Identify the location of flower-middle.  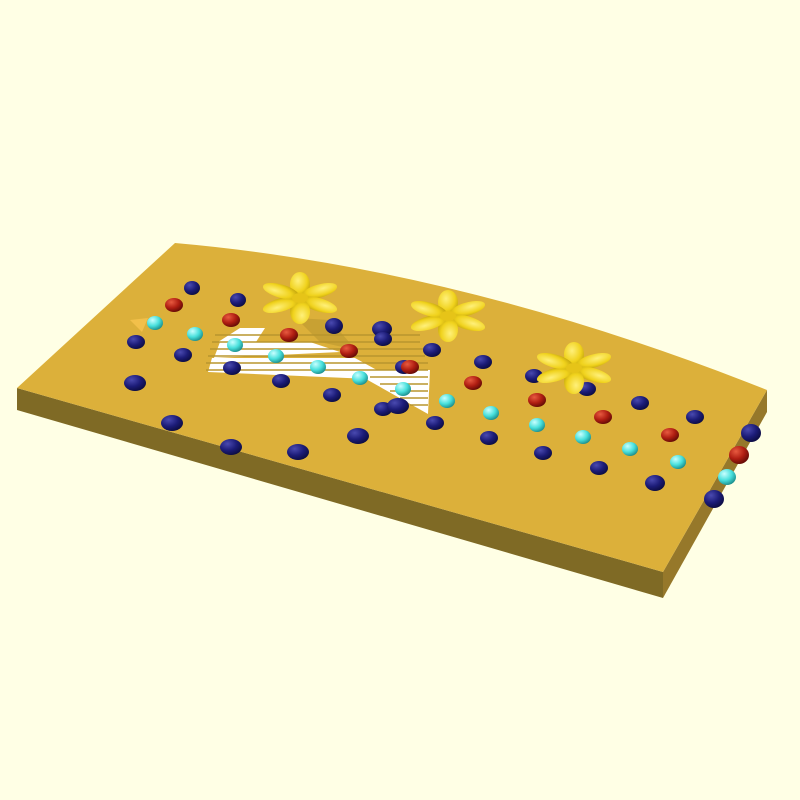
(448, 316).